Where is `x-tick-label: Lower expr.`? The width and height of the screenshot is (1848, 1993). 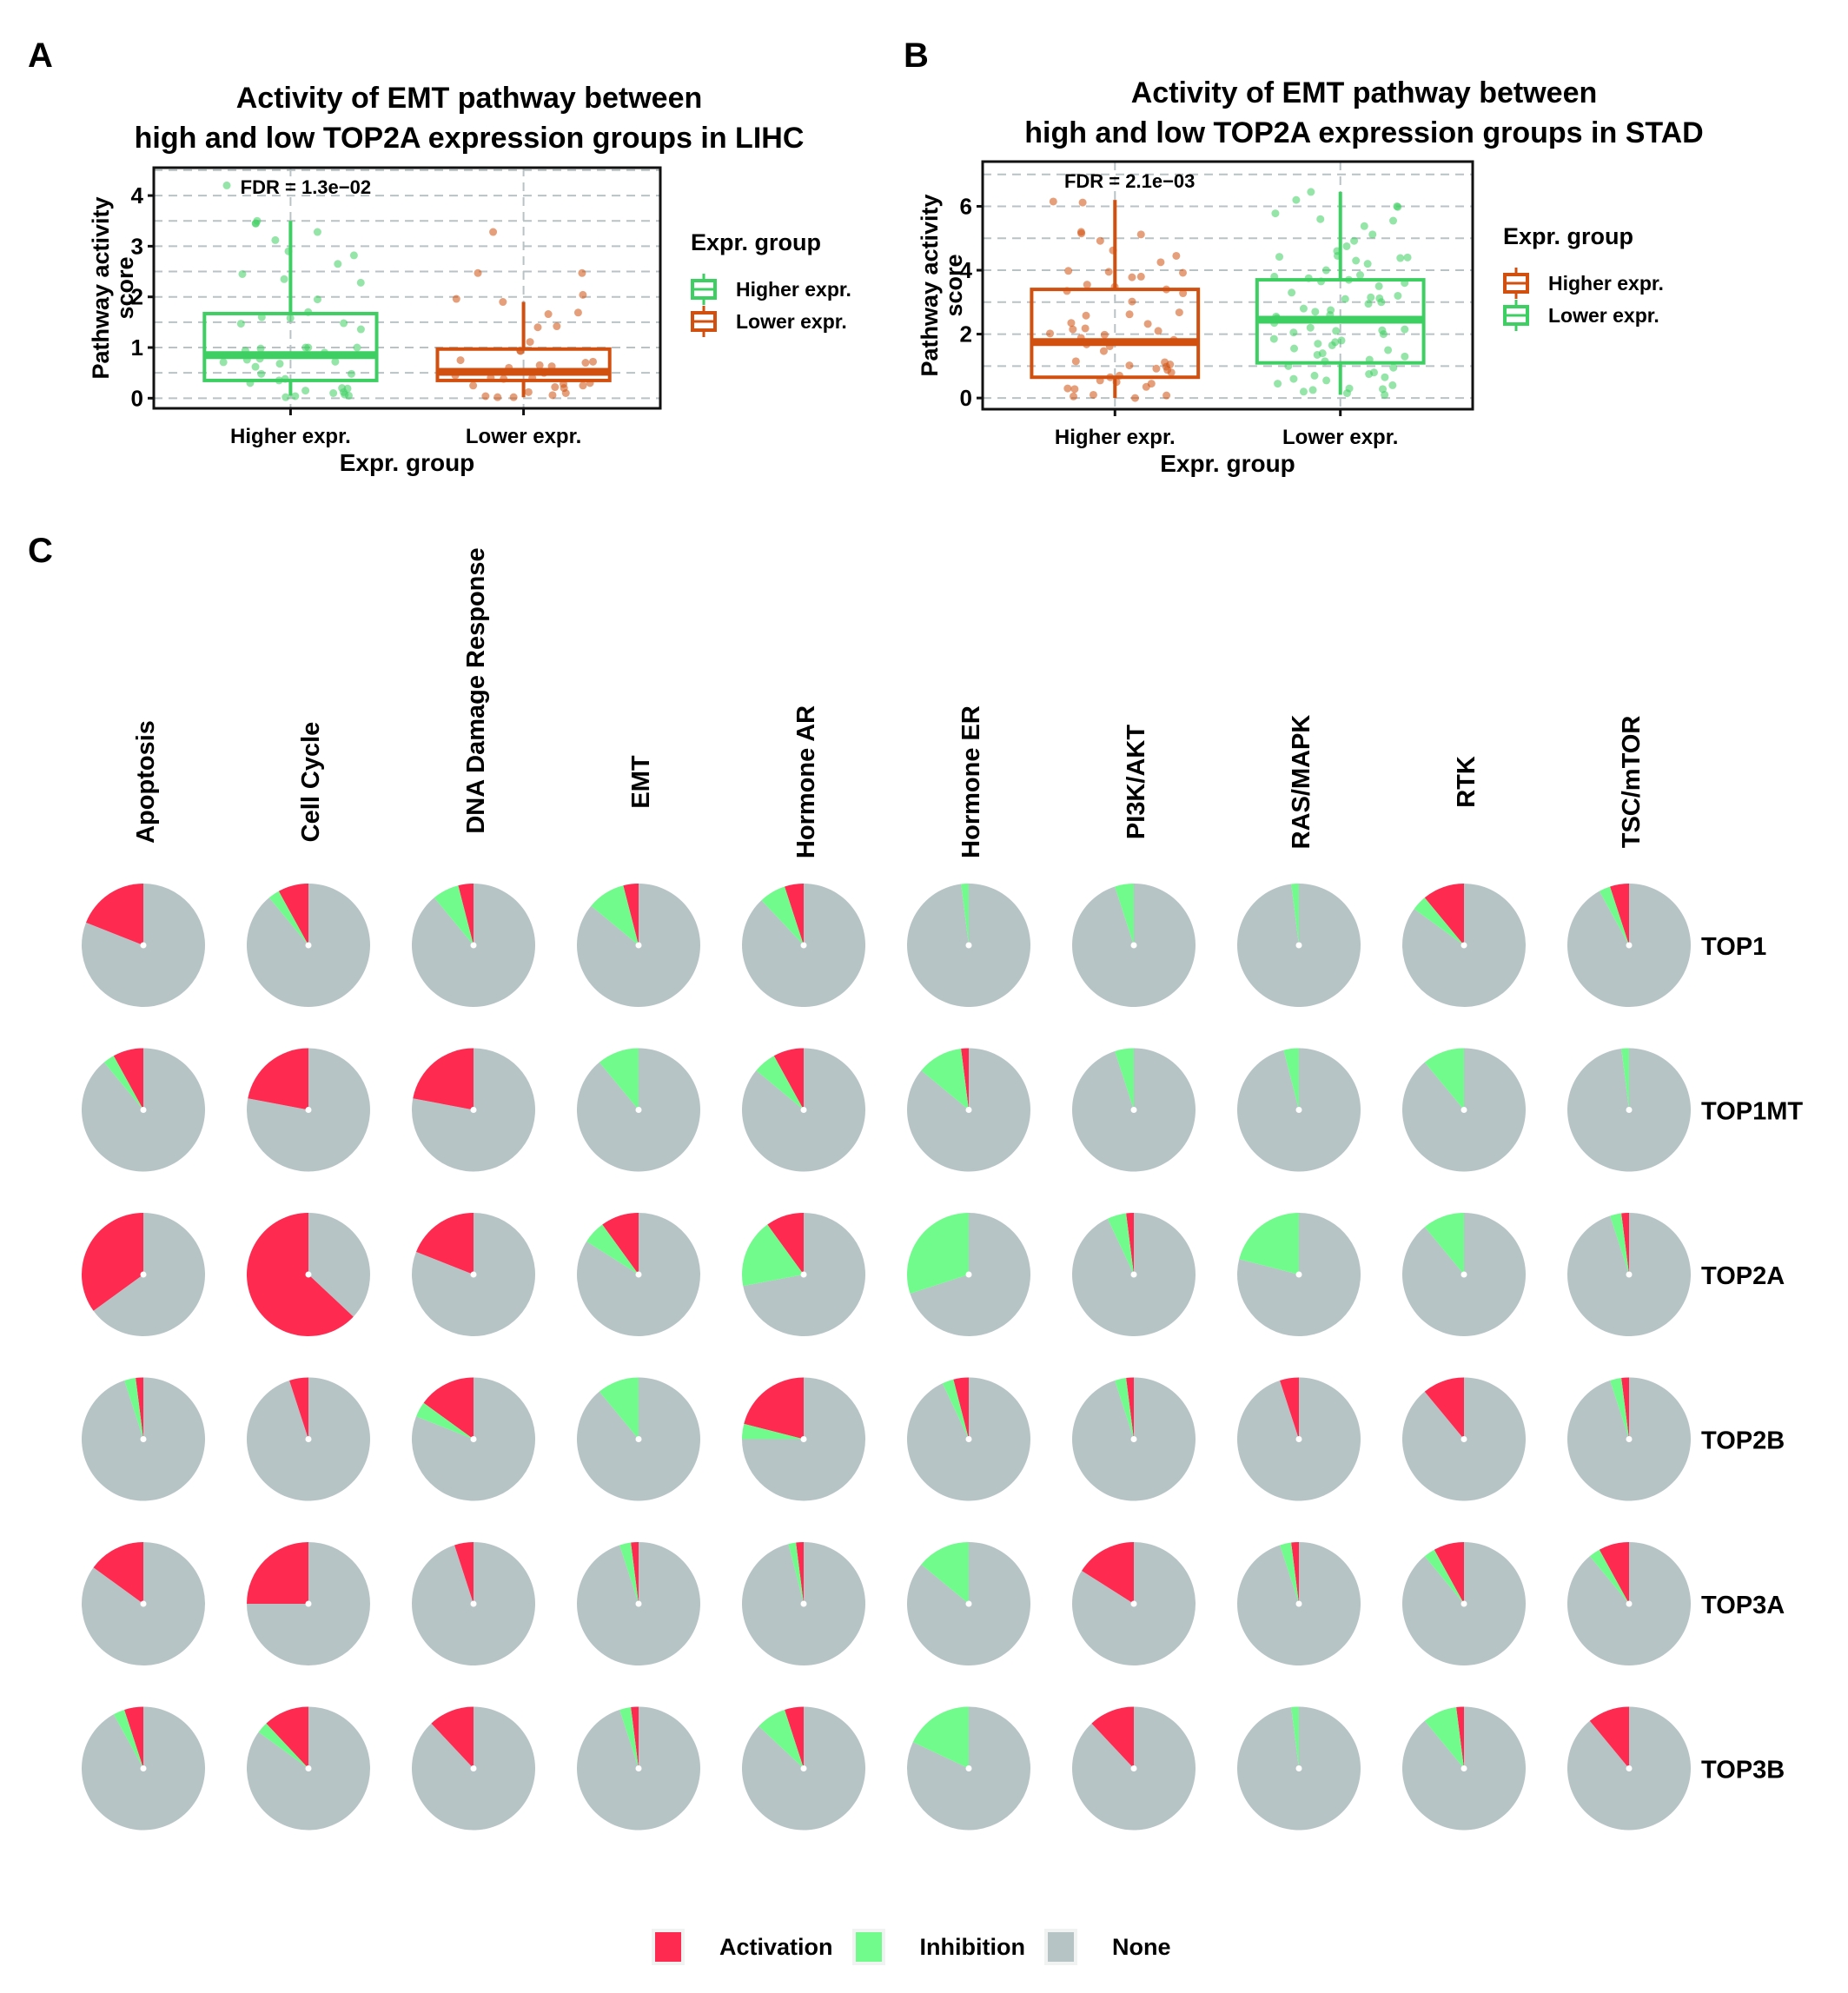
x-tick-label: Lower expr. is located at coordinates (523, 436).